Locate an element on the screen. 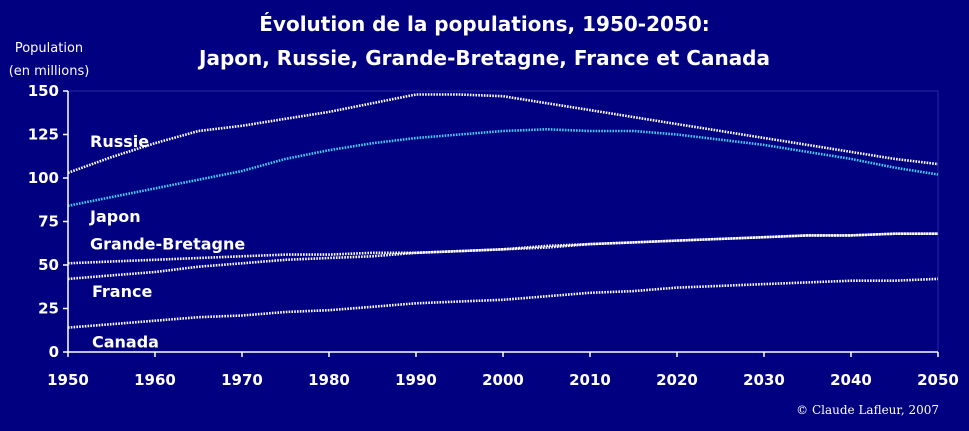 Image resolution: width=969 pixels, height=431 pixels. series-label-canada: Canada is located at coordinates (125, 342).